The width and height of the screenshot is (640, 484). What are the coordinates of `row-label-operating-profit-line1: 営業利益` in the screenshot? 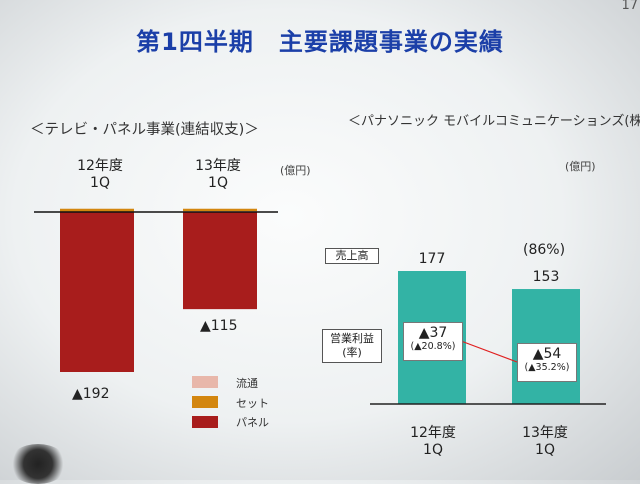 It's located at (352, 338).